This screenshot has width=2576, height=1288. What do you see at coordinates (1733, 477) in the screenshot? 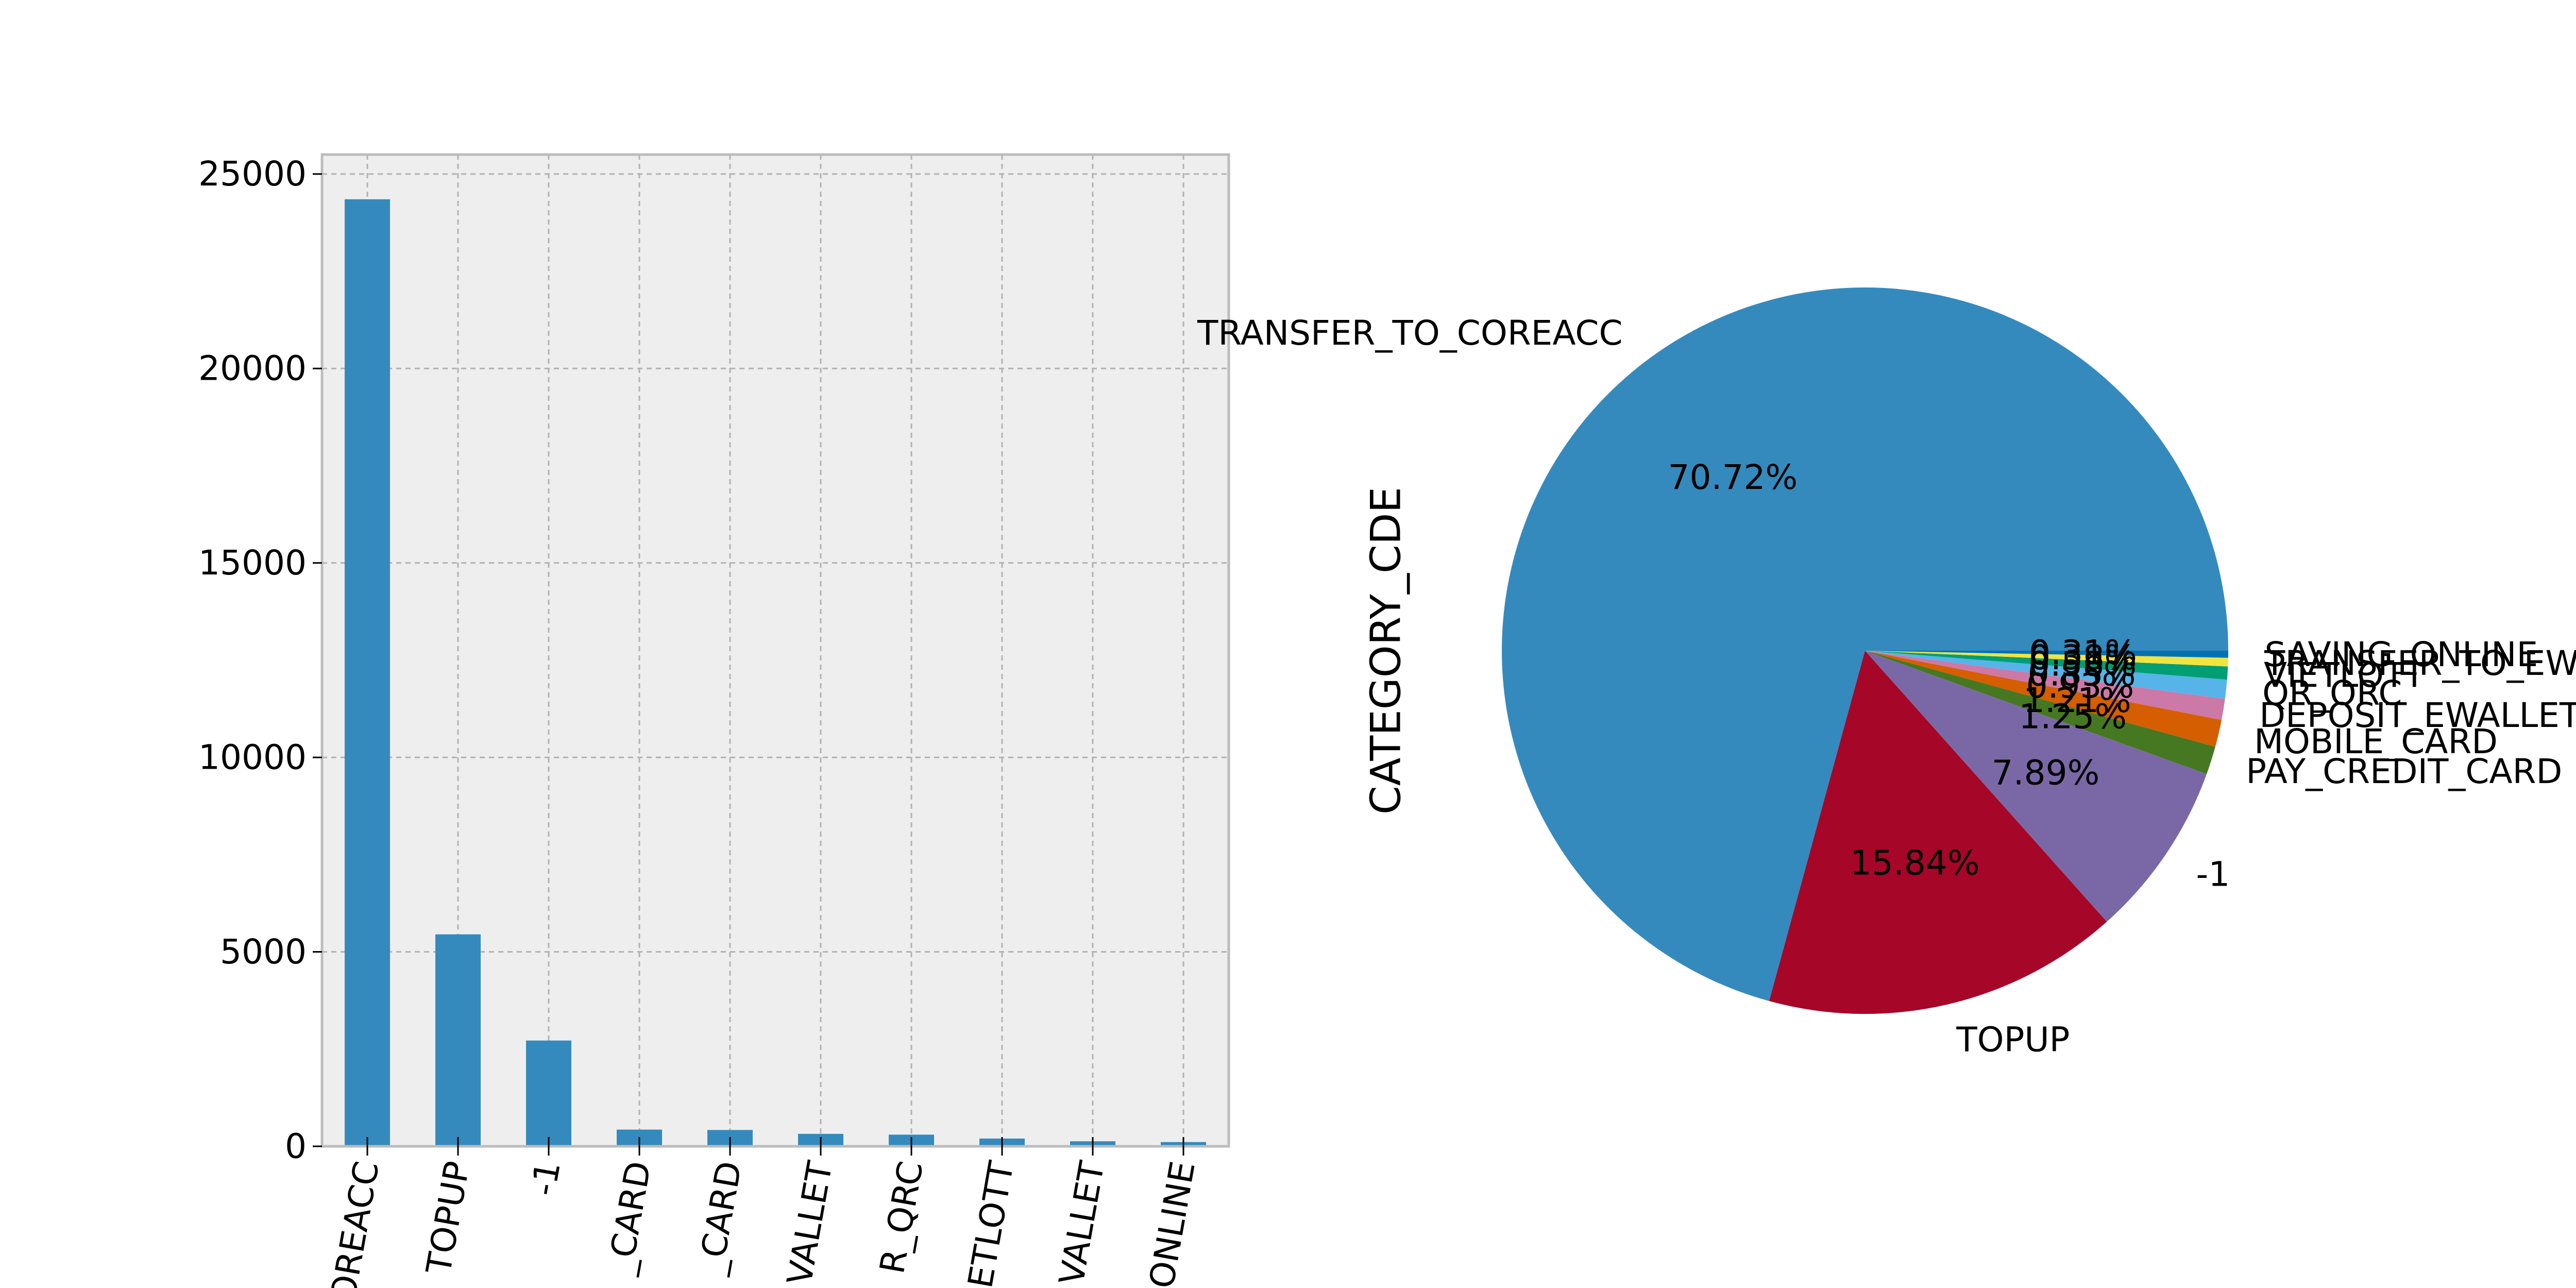
I see `pie-percent-label: 70.72%` at bounding box center [1733, 477].